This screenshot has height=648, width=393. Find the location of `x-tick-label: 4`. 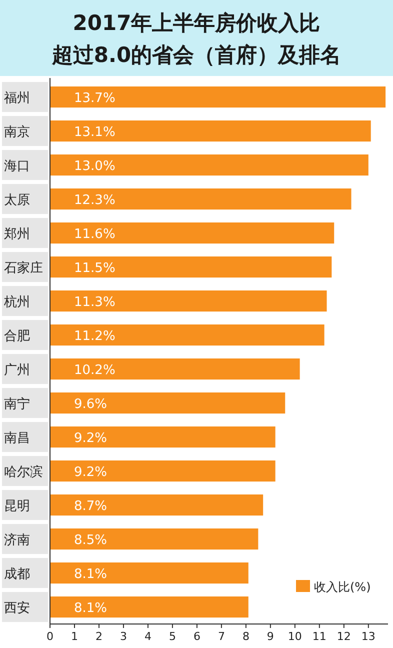

x-tick-label: 4 is located at coordinates (148, 636).